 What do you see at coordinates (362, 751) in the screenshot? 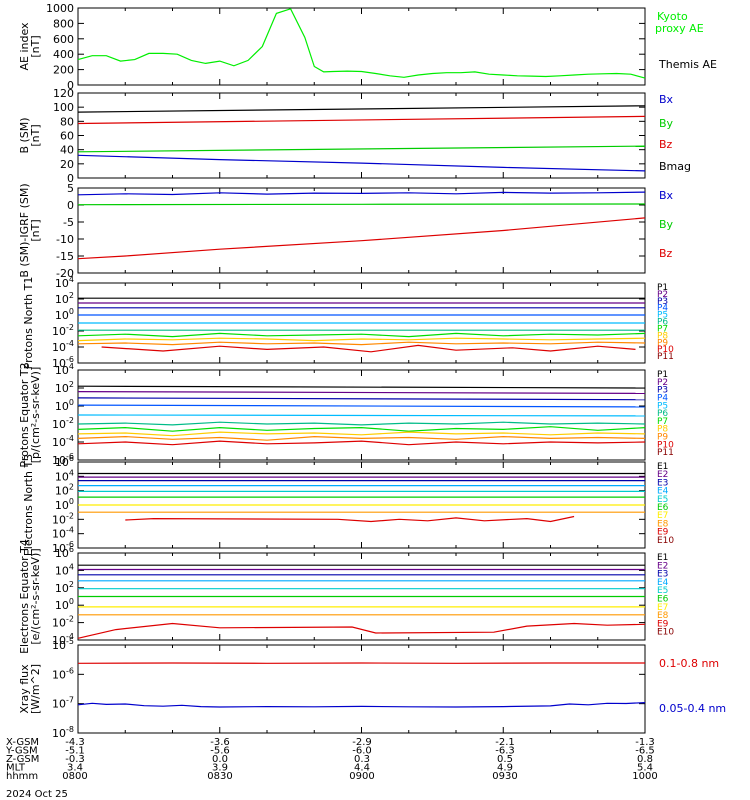
I see `ephemeris-value: -6.0` at bounding box center [362, 751].